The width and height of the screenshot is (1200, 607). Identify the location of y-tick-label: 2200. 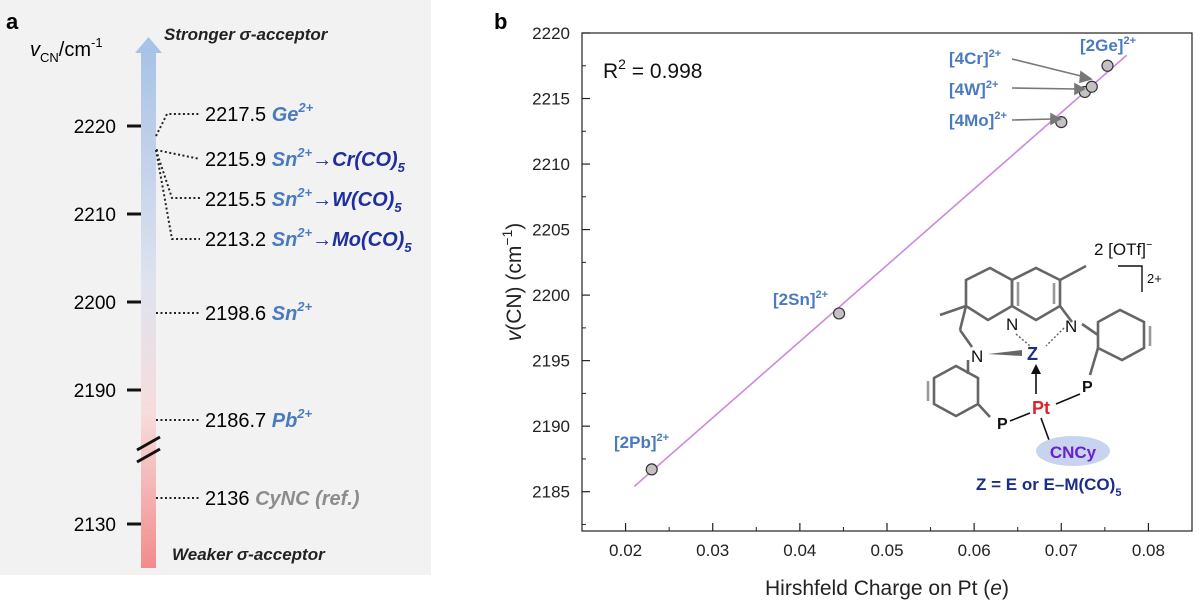
(551, 295).